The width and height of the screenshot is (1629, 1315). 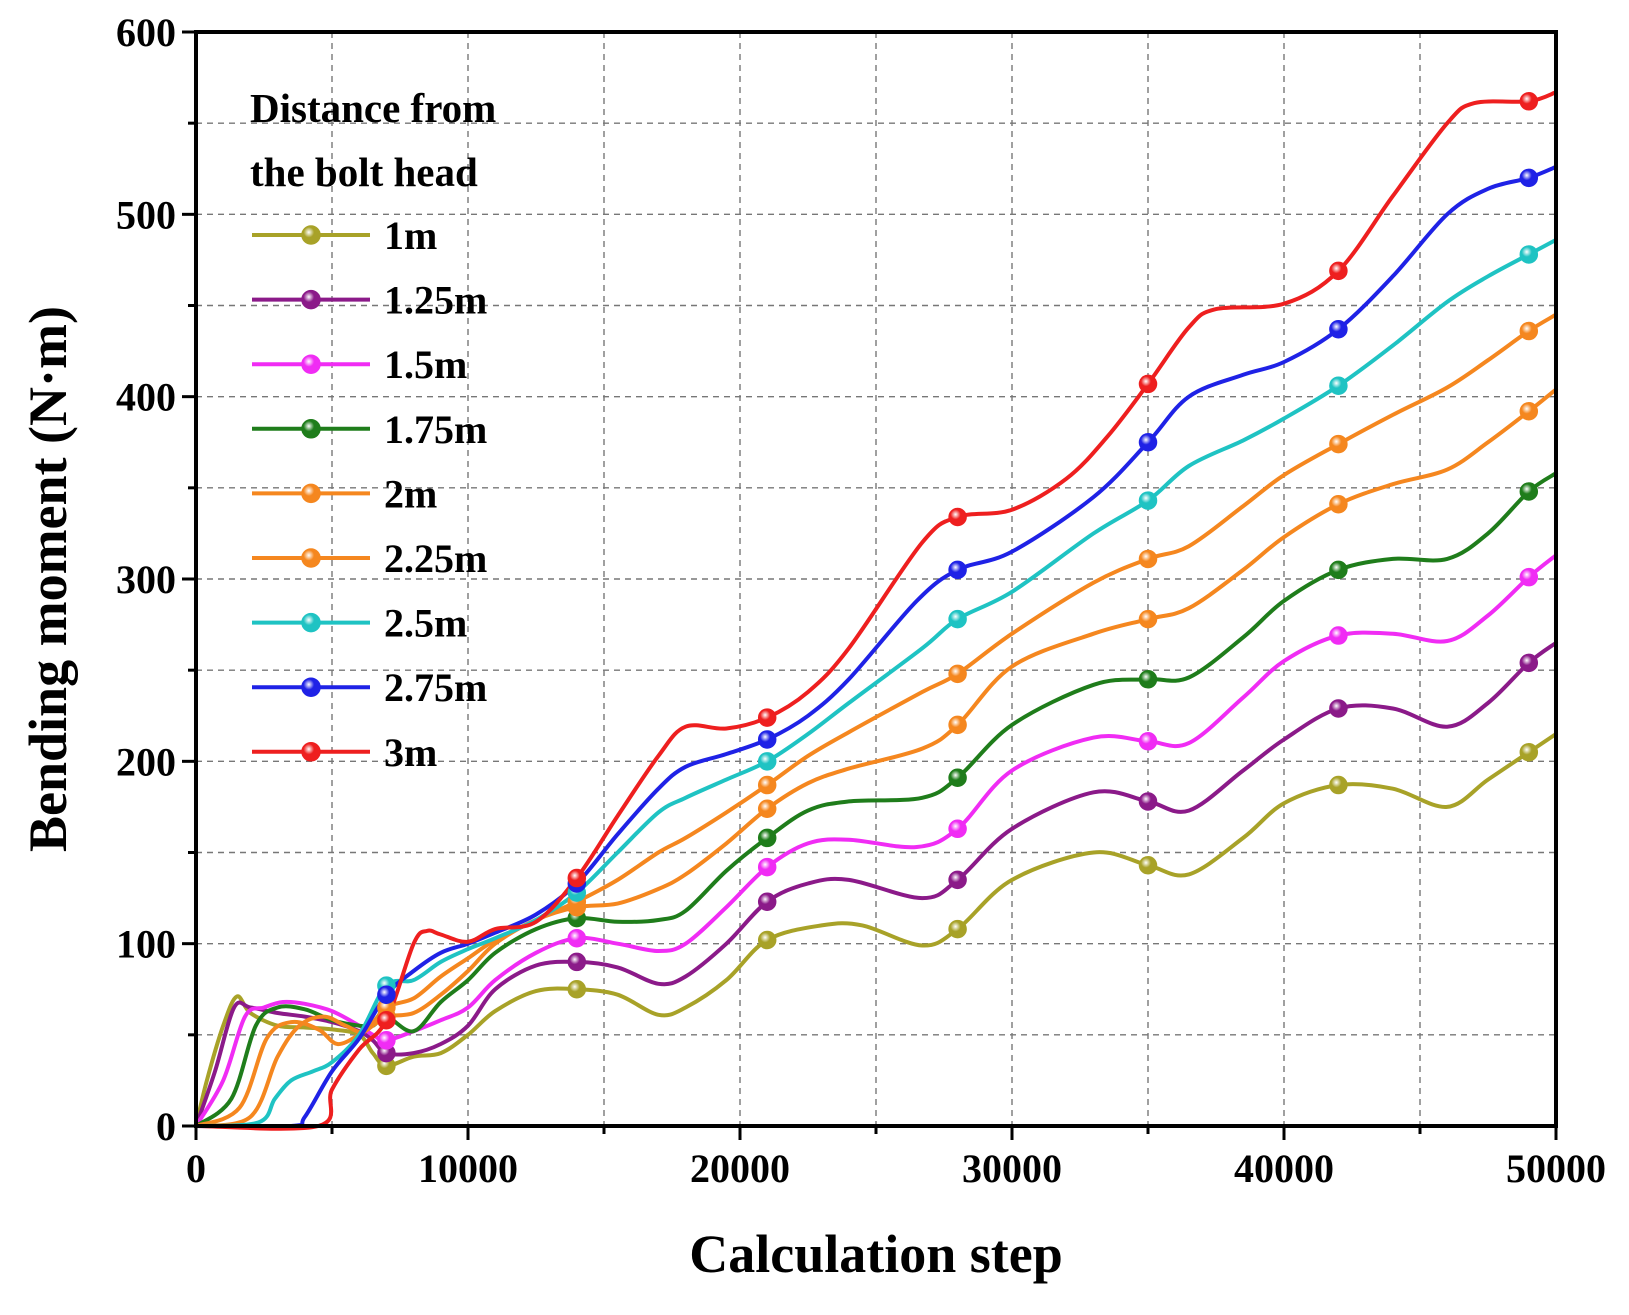 What do you see at coordinates (369, 687) in the screenshot?
I see `legend-item-2.75m: 2.75m` at bounding box center [369, 687].